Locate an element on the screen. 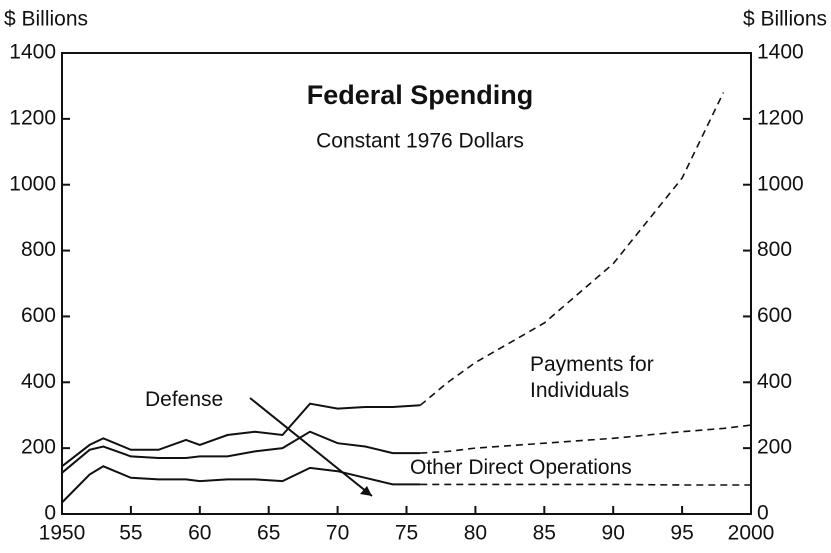 This screenshot has width=831, height=553. y-tick-label: 1200 is located at coordinates (32, 117).